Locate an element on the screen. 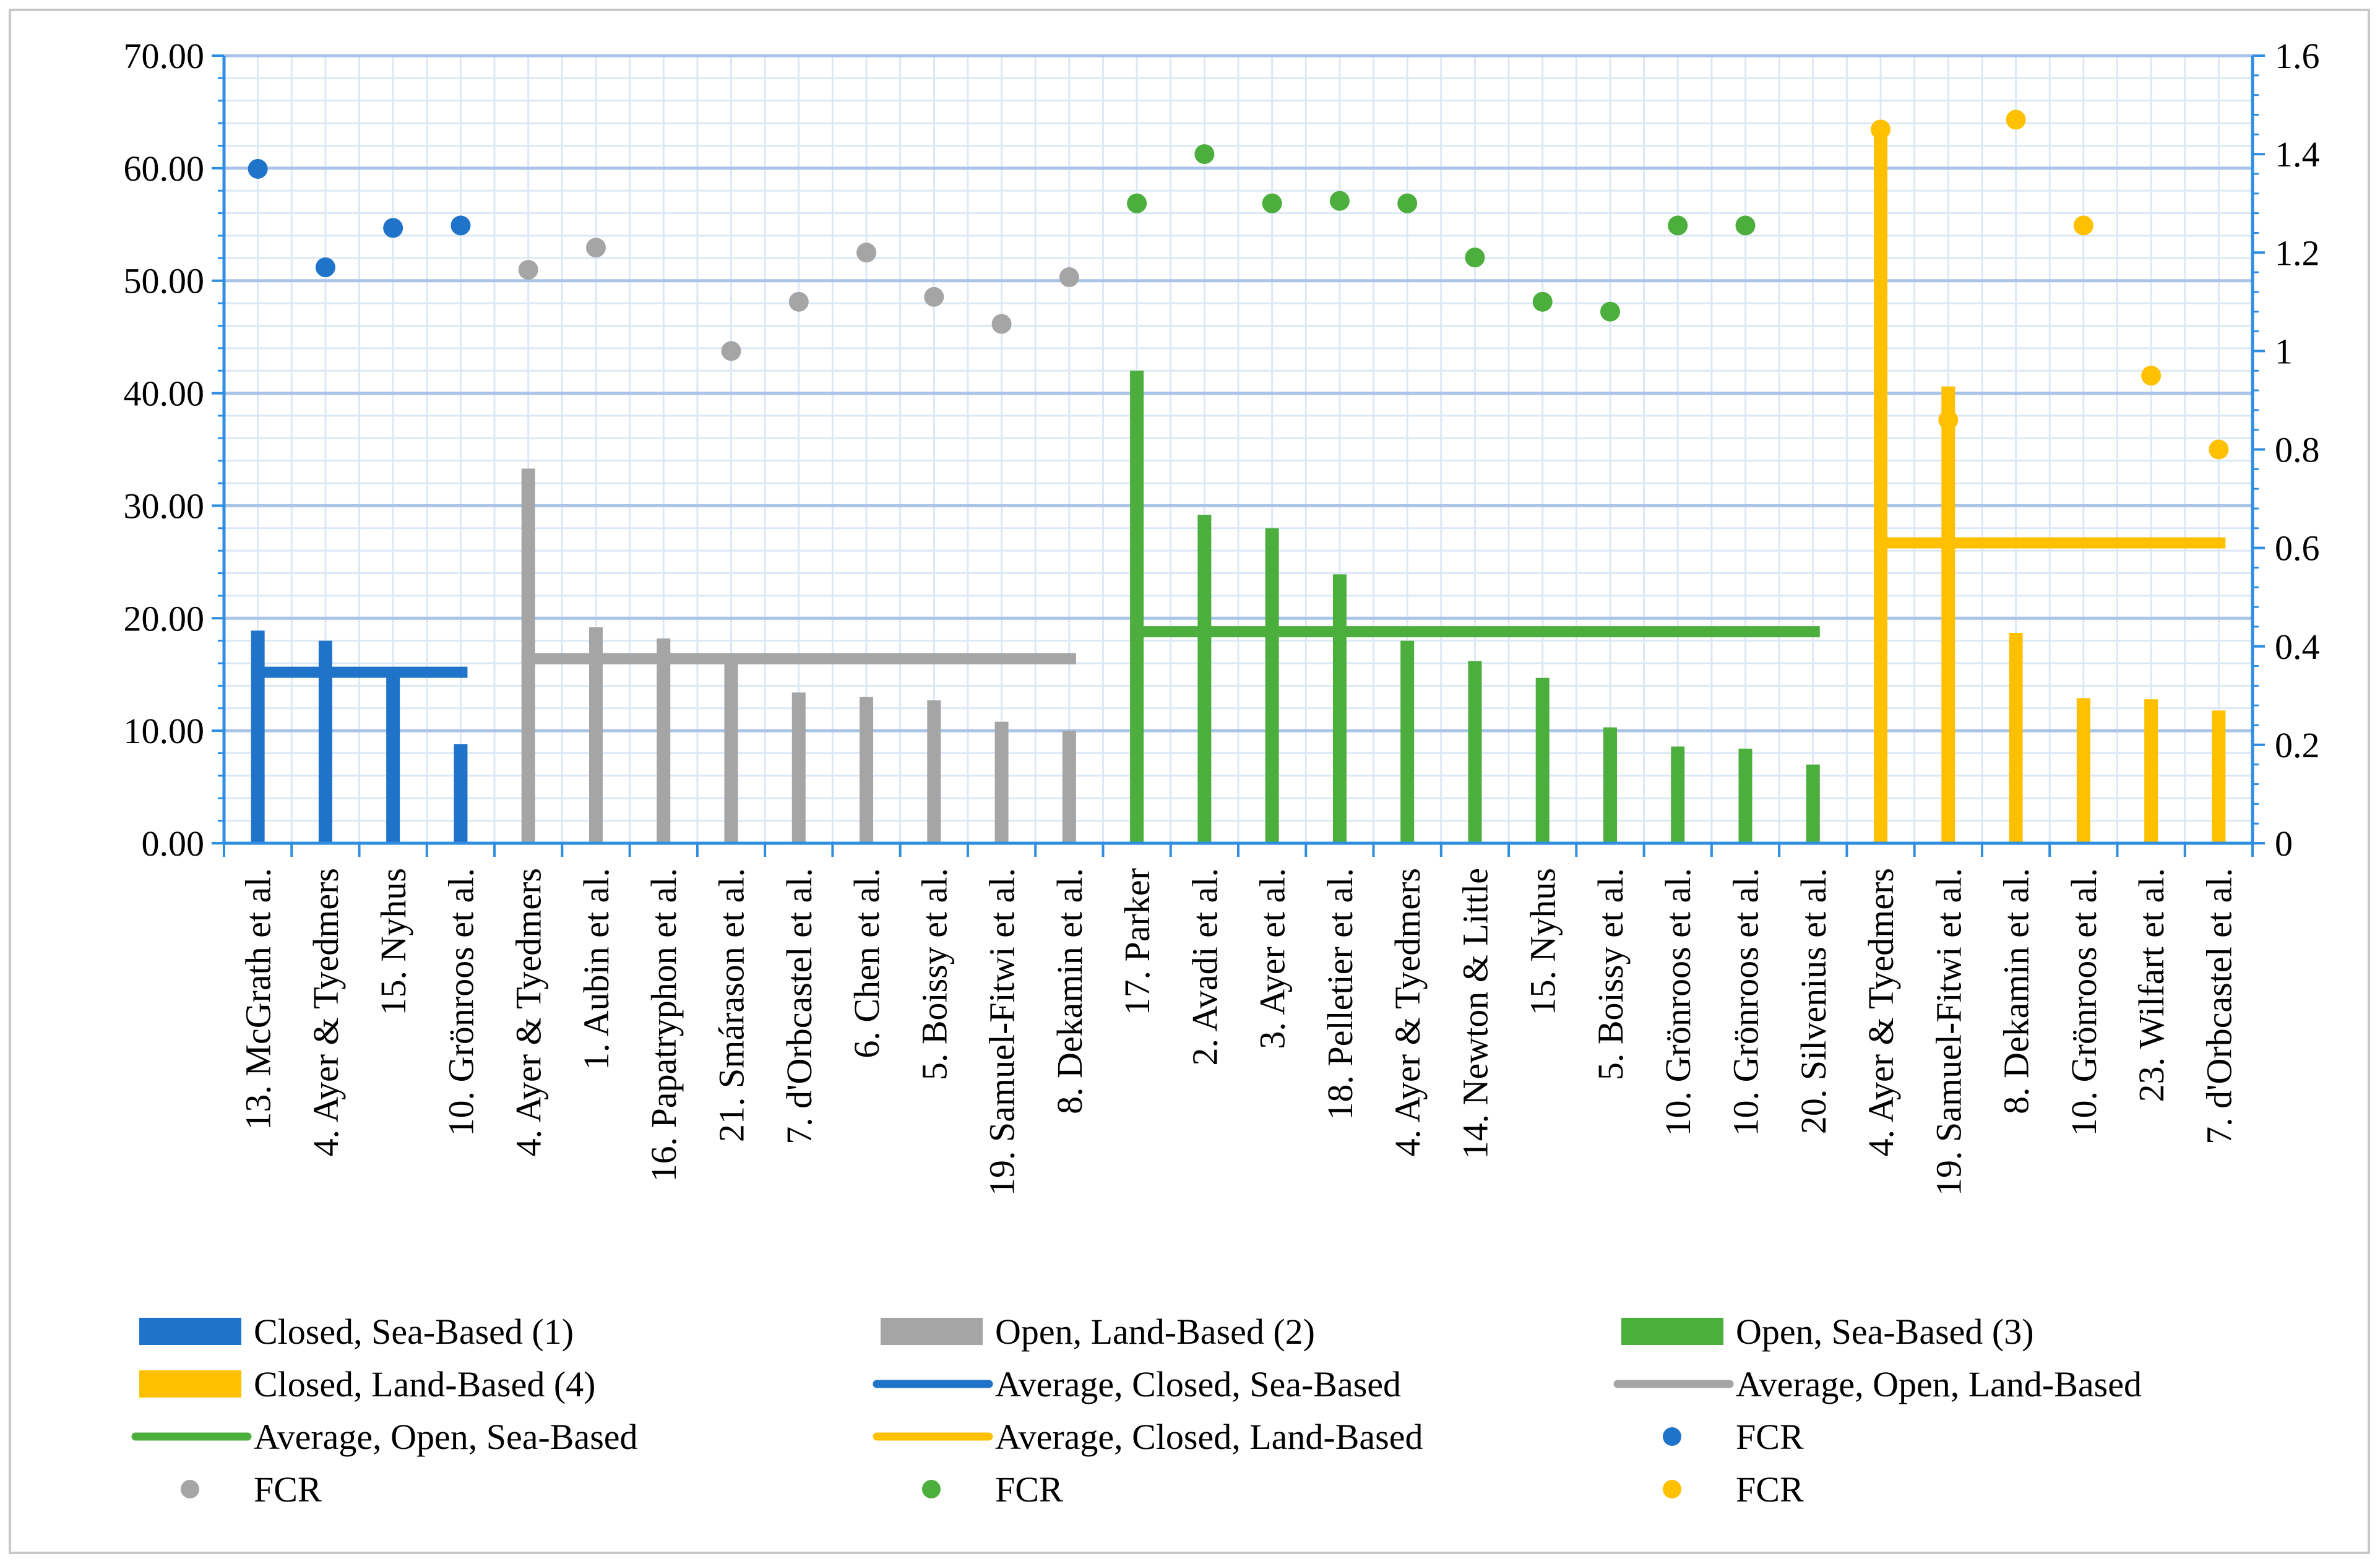 This screenshot has width=2380, height=1564. x-category-label: 13. McGrath et al. is located at coordinates (258, 999).